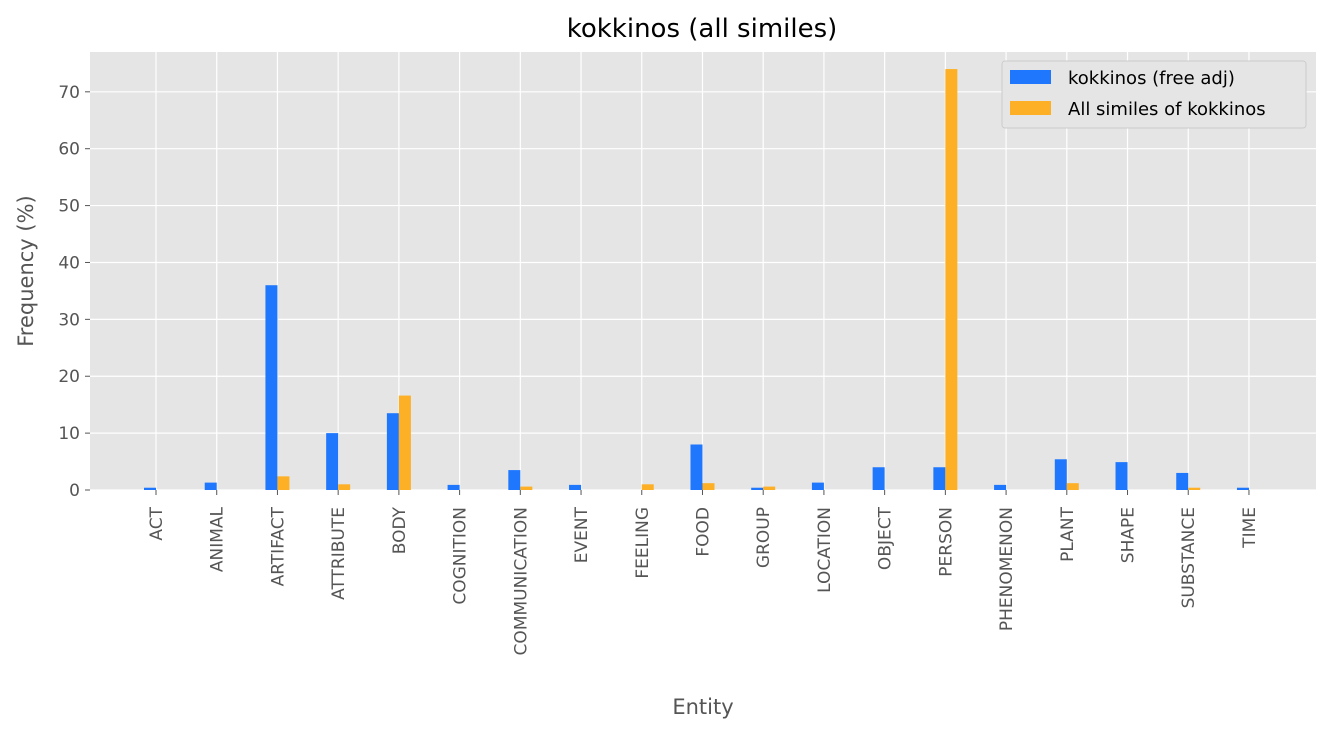 The image size is (1335, 735). What do you see at coordinates (69, 150) in the screenshot?
I see `y-tick-label: 60` at bounding box center [69, 150].